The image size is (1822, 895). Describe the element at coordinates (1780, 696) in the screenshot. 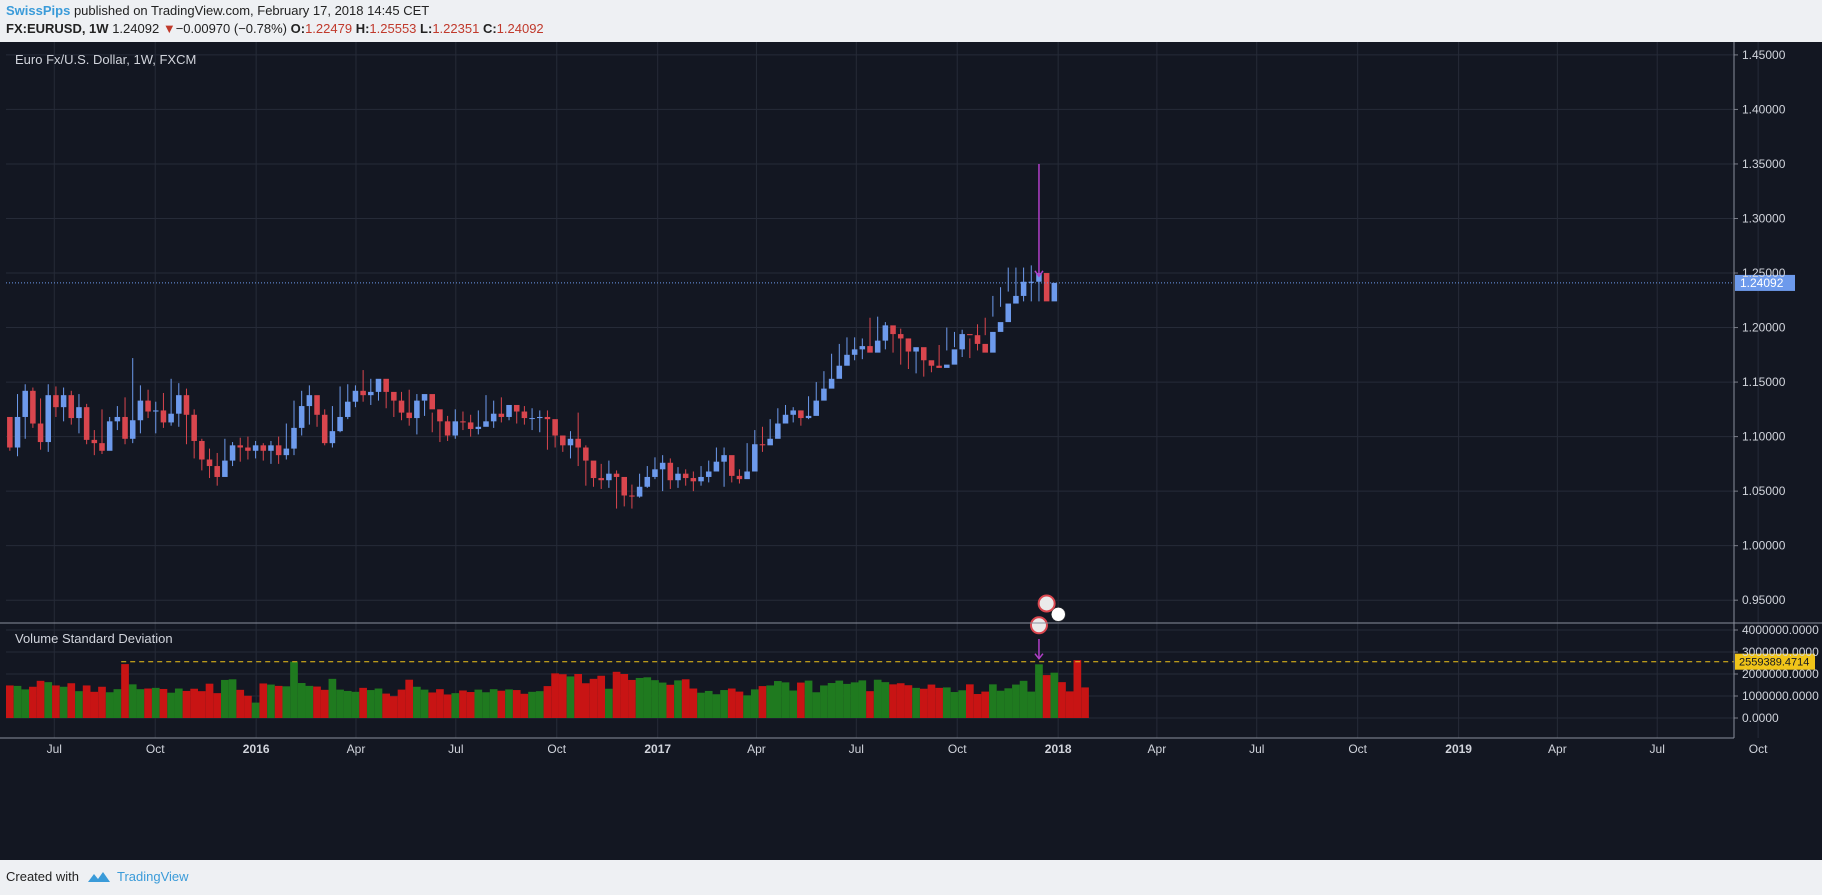

I see `volume-axis-label: 1000000.0000` at that location.